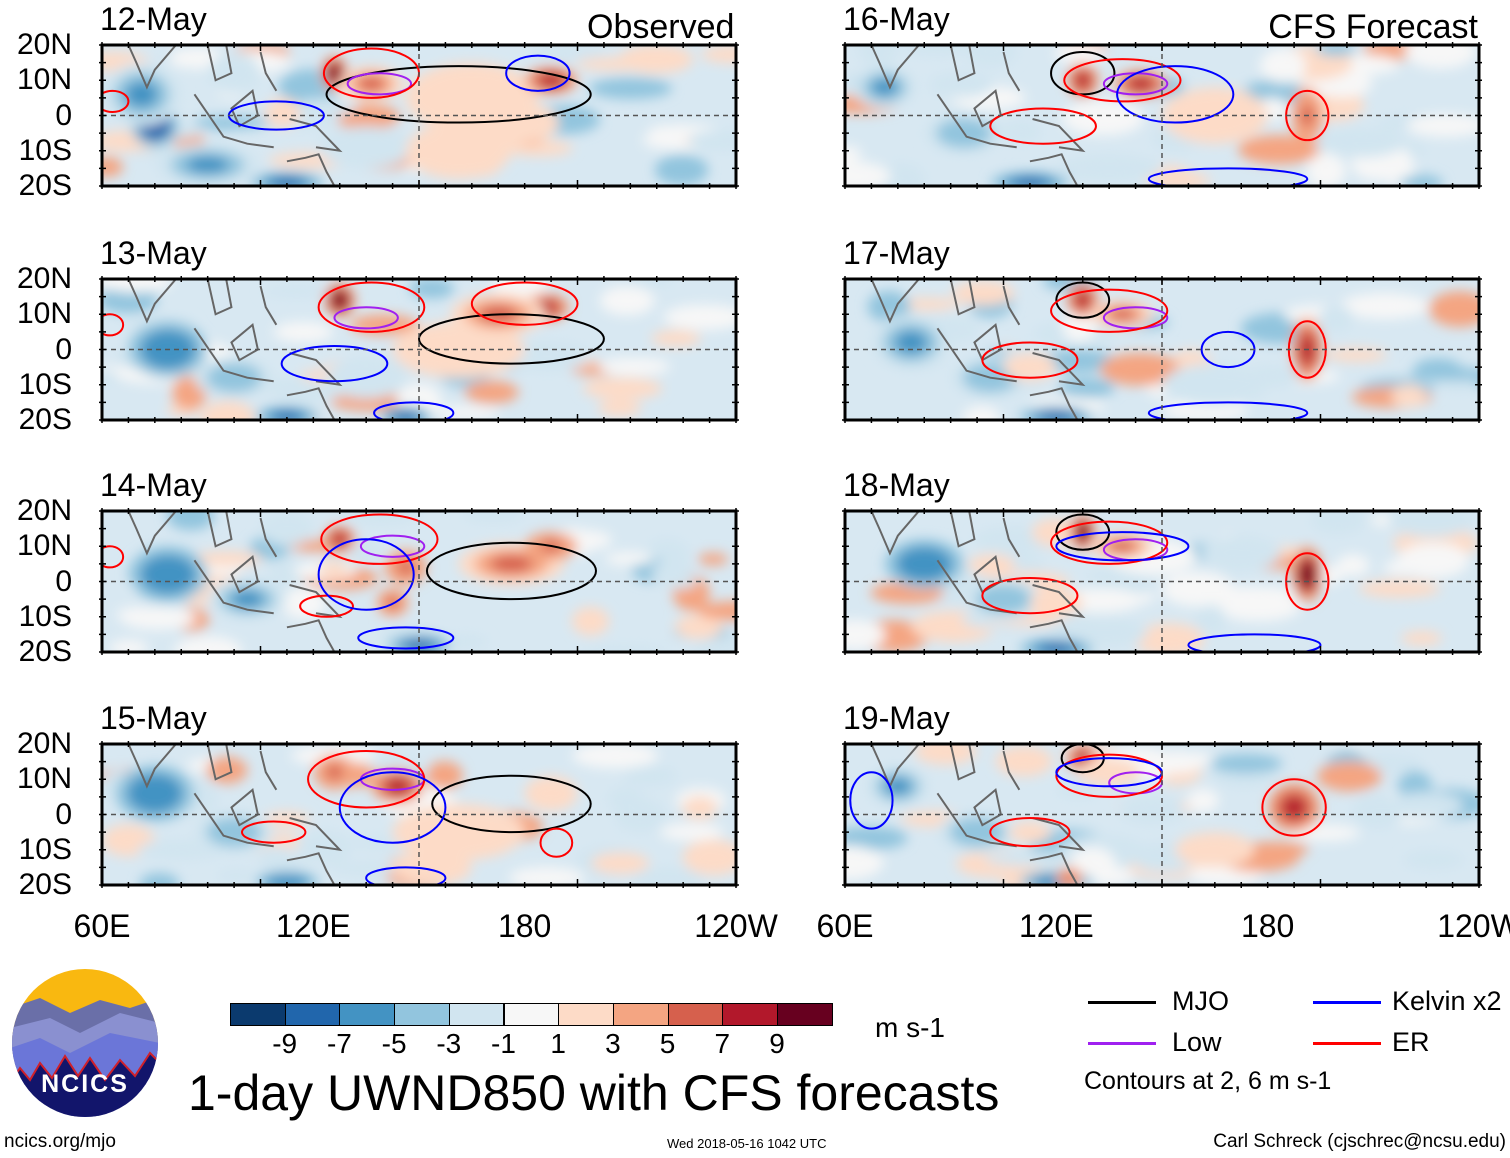  I want to click on footer-url: ncics.org/mjo, so click(60, 1141).